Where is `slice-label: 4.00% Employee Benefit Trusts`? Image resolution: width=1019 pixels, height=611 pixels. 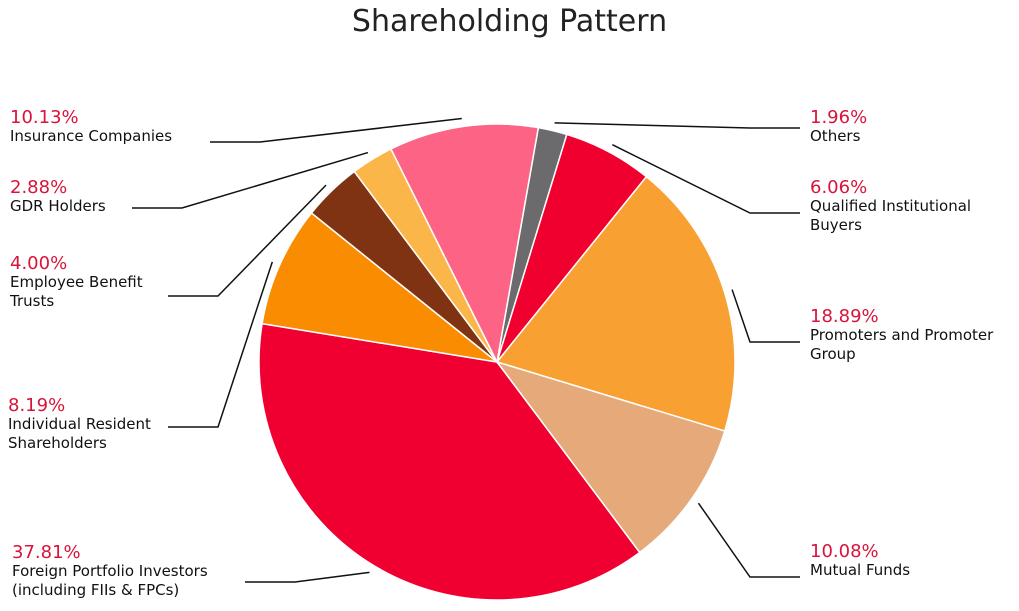
slice-label: 4.00% Employee Benefit Trusts is located at coordinates (90, 282).